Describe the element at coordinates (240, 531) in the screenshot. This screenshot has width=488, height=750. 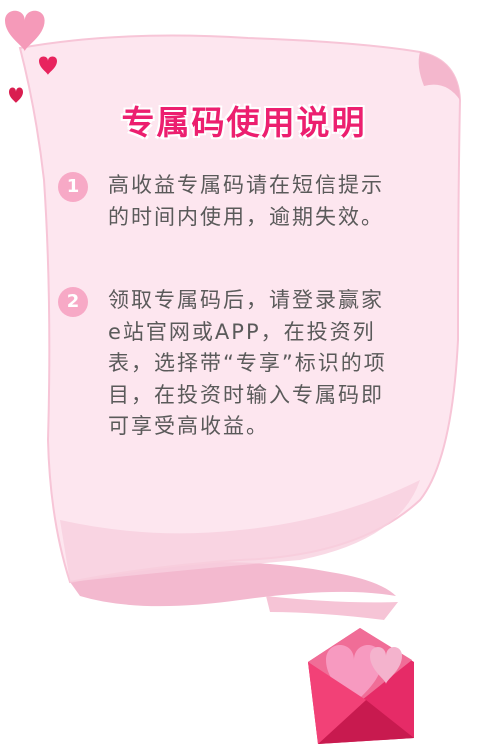
I see `paper-bottom-fold` at that location.